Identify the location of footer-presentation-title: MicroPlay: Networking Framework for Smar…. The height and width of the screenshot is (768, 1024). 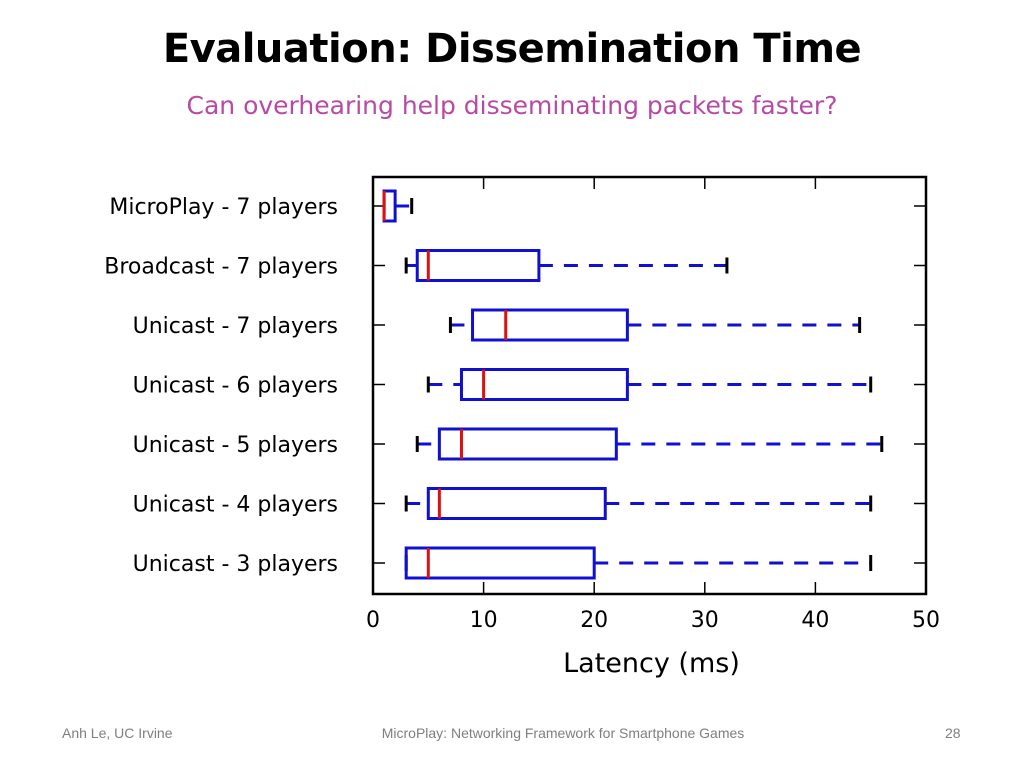
(563, 733).